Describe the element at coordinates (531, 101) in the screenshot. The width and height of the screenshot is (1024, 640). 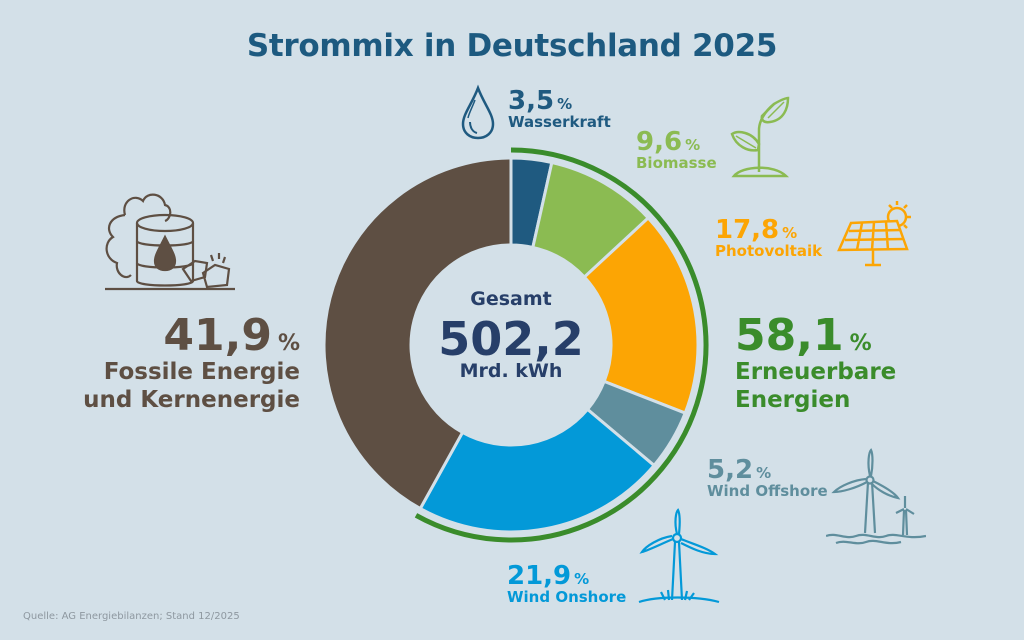
I see `wasserkraft-value: 3,5` at that location.